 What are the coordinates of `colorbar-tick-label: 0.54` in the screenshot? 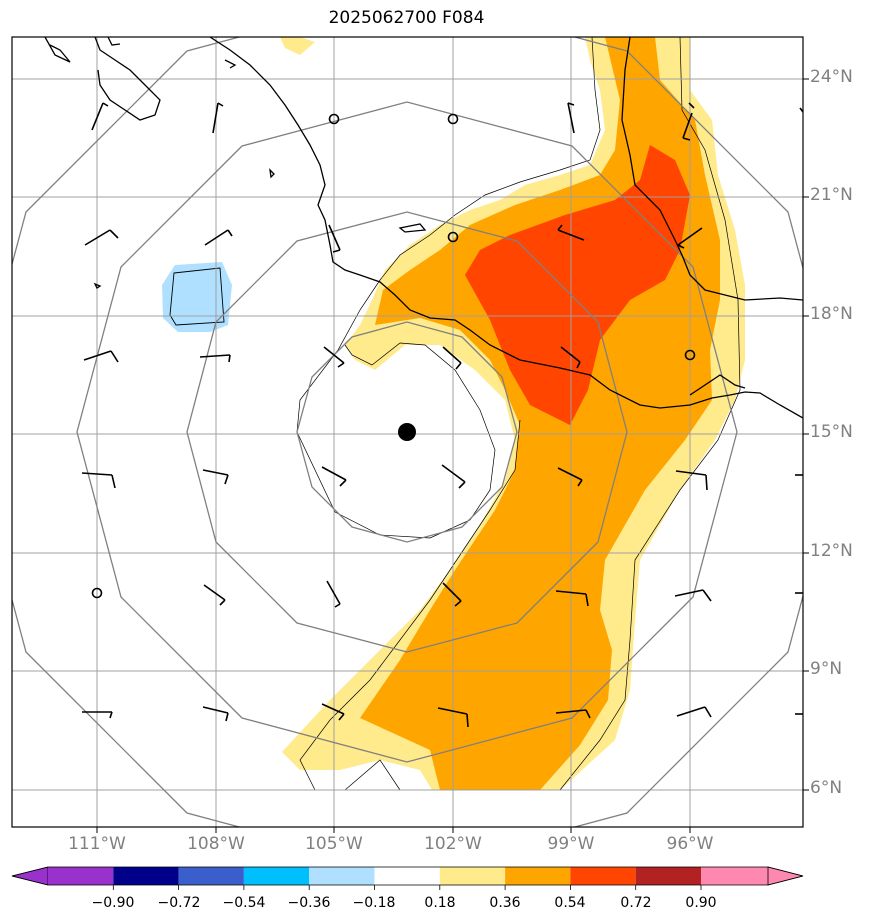 It's located at (570, 903).